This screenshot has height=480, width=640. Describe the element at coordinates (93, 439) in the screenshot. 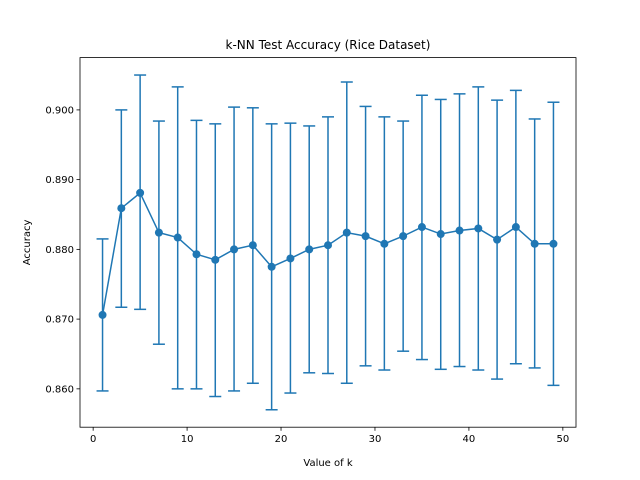

I see `x-tick-label: 0` at that location.